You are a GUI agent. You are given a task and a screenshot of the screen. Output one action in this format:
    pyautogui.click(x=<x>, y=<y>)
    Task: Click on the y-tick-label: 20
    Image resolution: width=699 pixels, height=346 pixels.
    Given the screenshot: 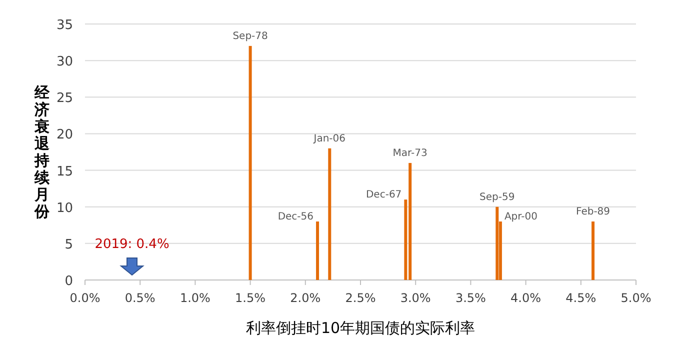 What is the action you would take?
    pyautogui.click(x=64, y=135)
    